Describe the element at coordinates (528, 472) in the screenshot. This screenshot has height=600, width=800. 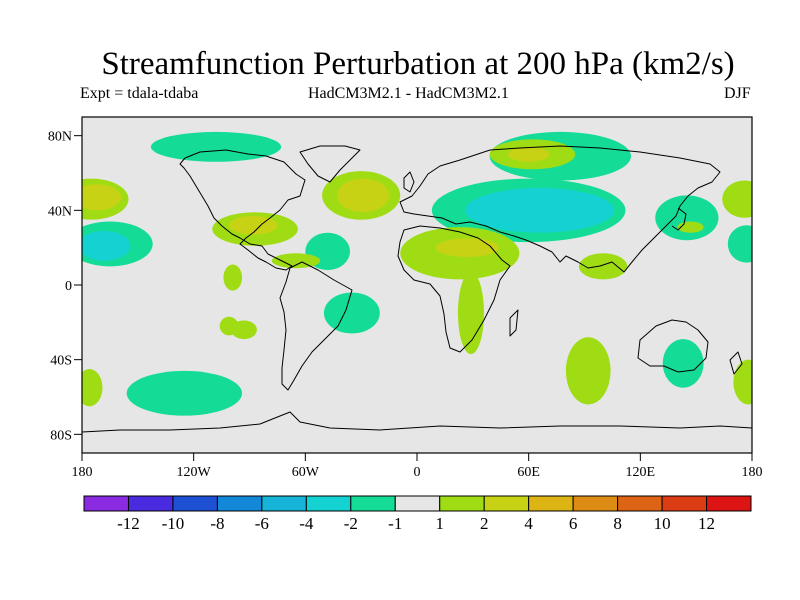
I see `lon-tick-label: 60E` at that location.